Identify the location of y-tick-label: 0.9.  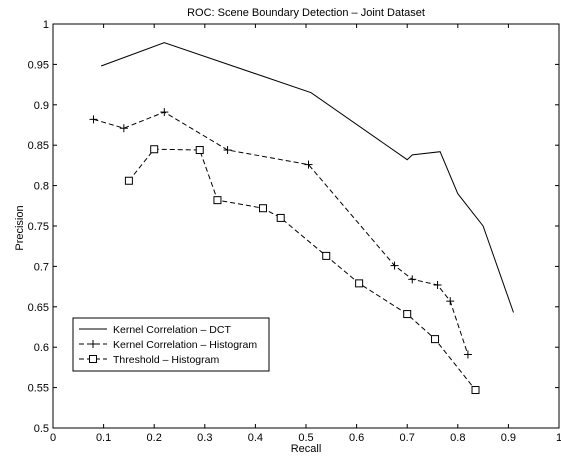
(41, 106).